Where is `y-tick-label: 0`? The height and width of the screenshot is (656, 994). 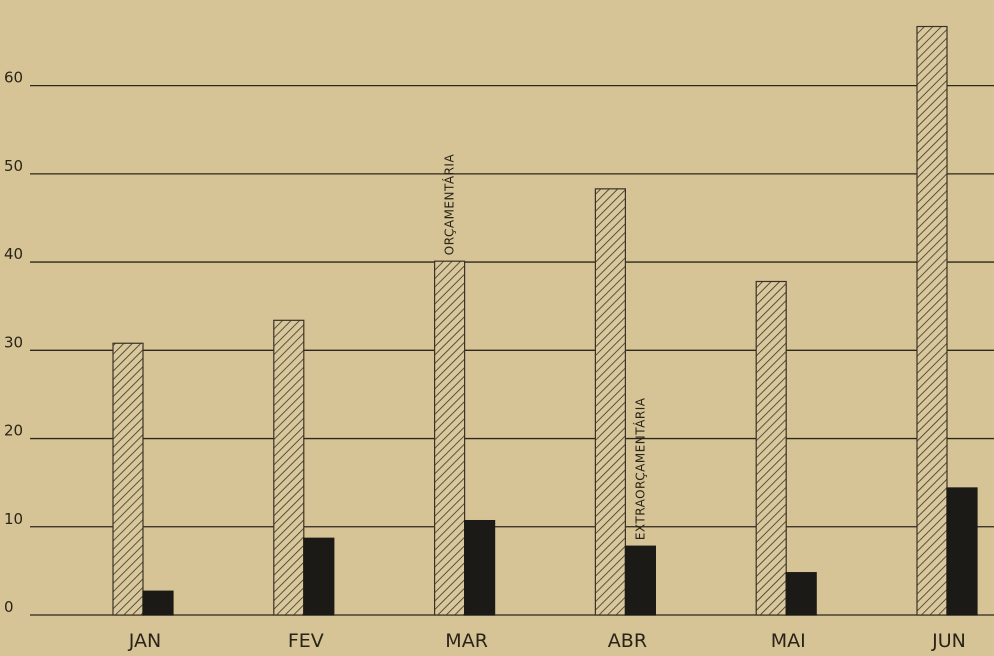 y-tick-label: 0 is located at coordinates (9, 607).